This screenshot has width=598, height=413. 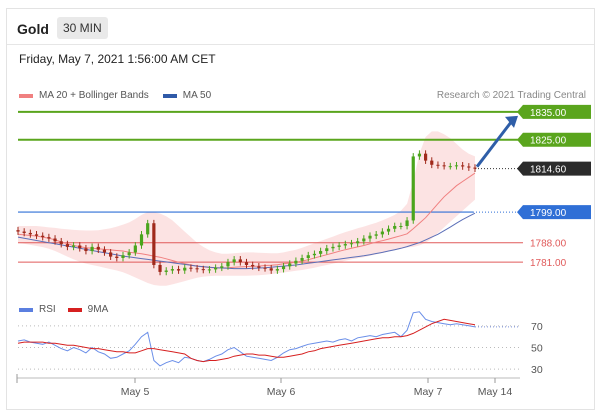 What do you see at coordinates (281, 392) in the screenshot?
I see `x-tick-label: May 6` at bounding box center [281, 392].